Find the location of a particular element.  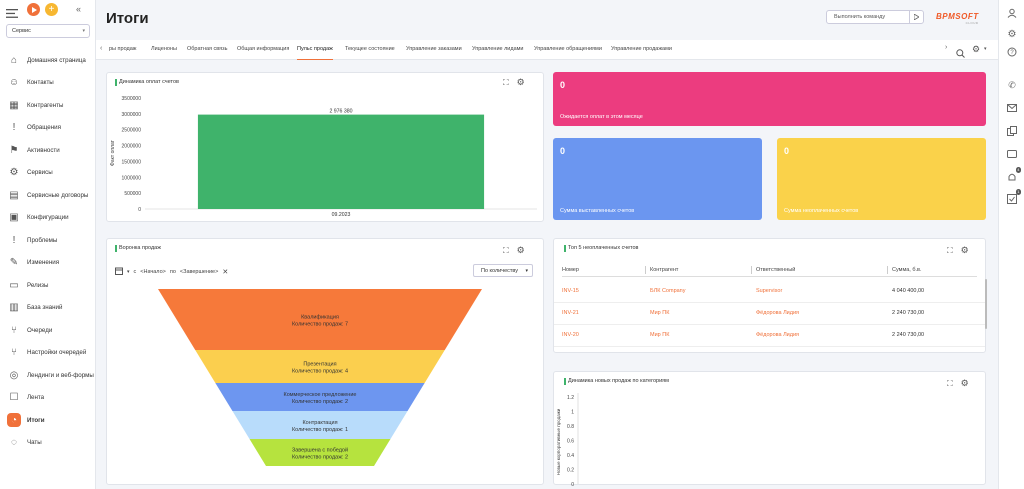

sidebar-item-feed: ☐ Лента is located at coordinates (48, 397).